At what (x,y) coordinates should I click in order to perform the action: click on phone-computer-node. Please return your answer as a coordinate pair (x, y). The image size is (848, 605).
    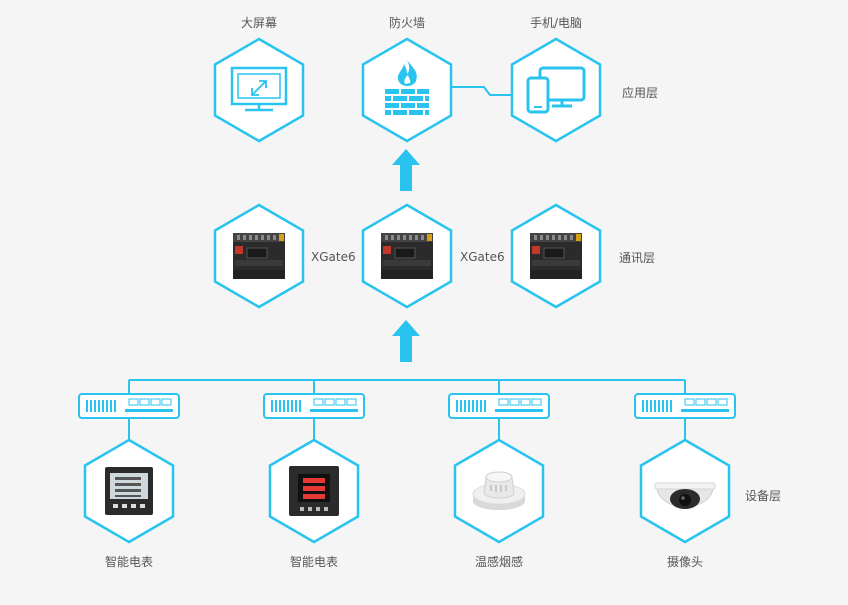
    Looking at the image, I should click on (556, 90).